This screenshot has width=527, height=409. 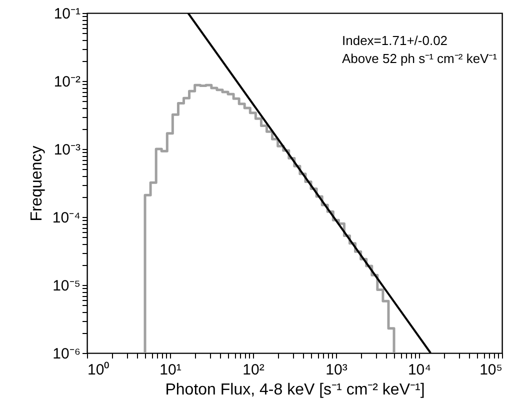 What do you see at coordinates (420, 58) in the screenshot?
I see `annotation: Above 52 ph s⁻¹ cm⁻² keV⁻¹` at bounding box center [420, 58].